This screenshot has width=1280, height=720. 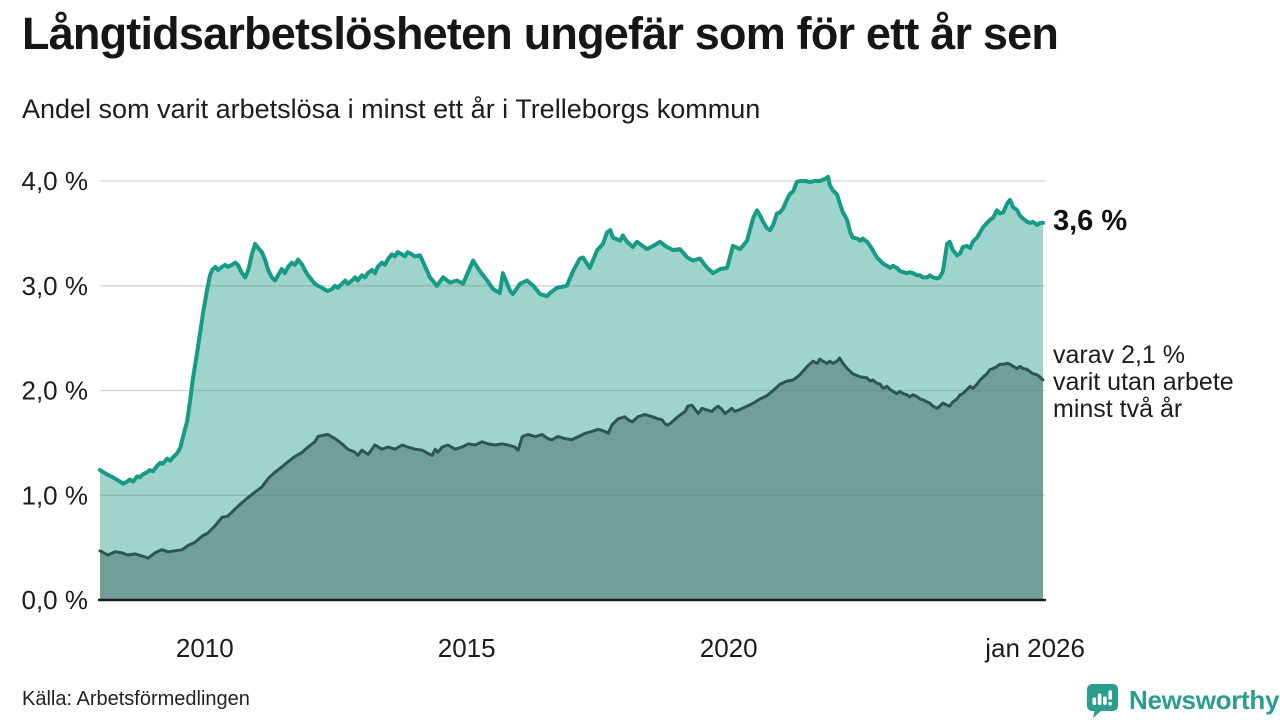 I want to click on y-tick-label: 4,0 %, so click(x=55, y=181).